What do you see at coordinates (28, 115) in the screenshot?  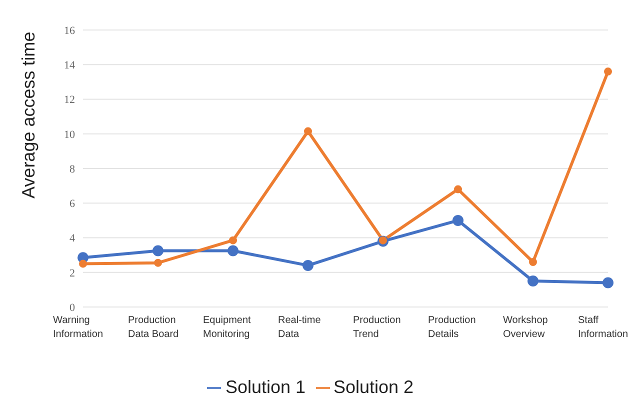 I see `y-axis-title: Average access time` at bounding box center [28, 115].